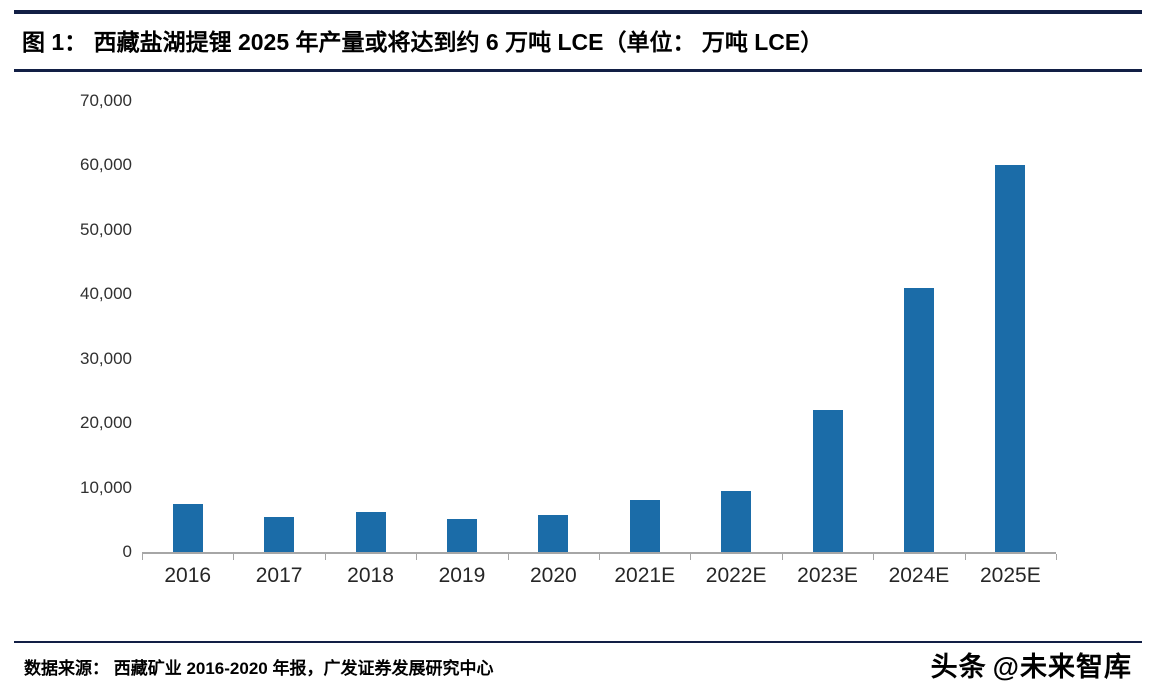  I want to click on y-axis-tick-label: 60,000, so click(106, 165).